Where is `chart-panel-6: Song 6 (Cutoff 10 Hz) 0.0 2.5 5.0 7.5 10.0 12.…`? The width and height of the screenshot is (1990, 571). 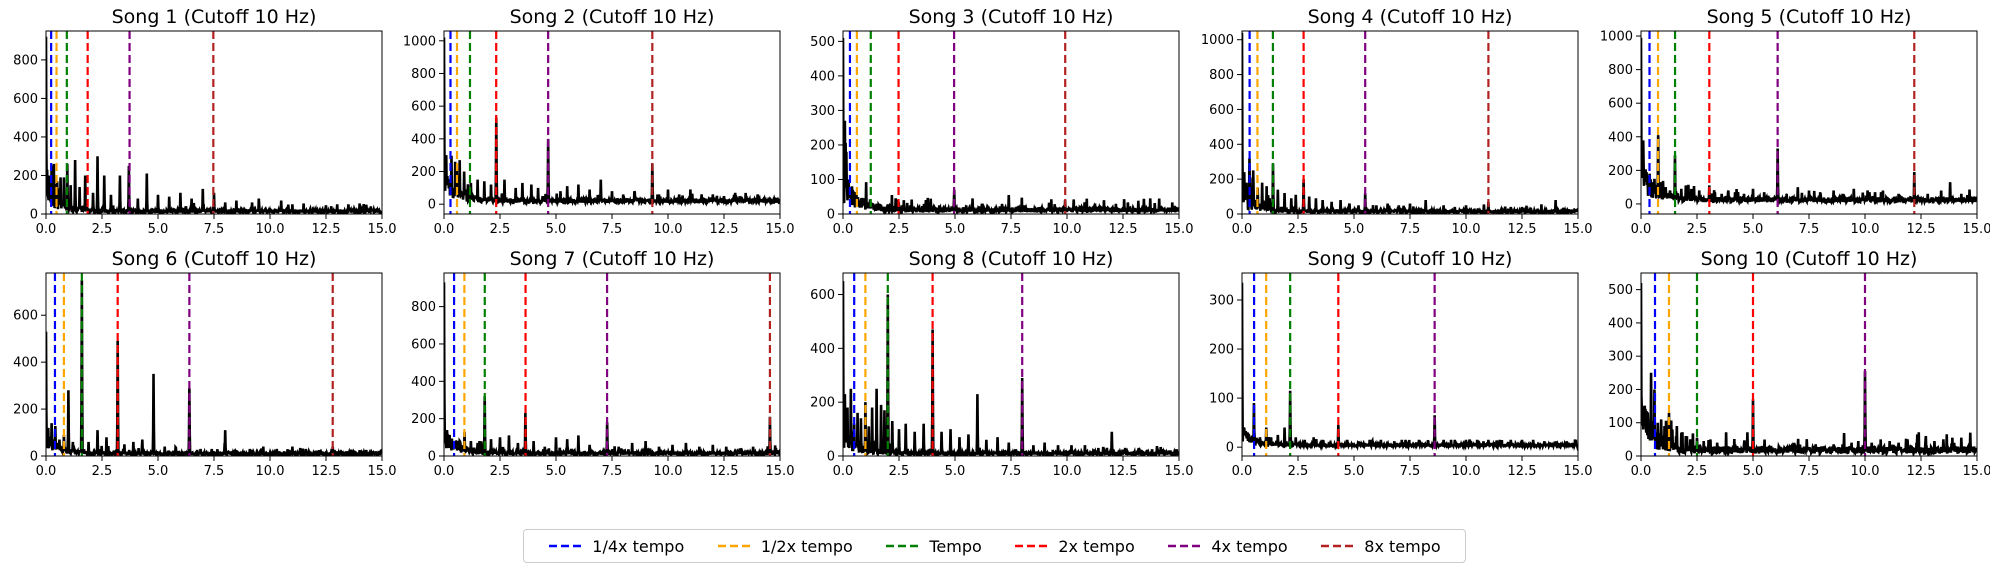
chart-panel-6: Song 6 (Cutoff 10 Hz) 0.0 2.5 5.0 7.5 10.0 12.… is located at coordinates (204, 363).